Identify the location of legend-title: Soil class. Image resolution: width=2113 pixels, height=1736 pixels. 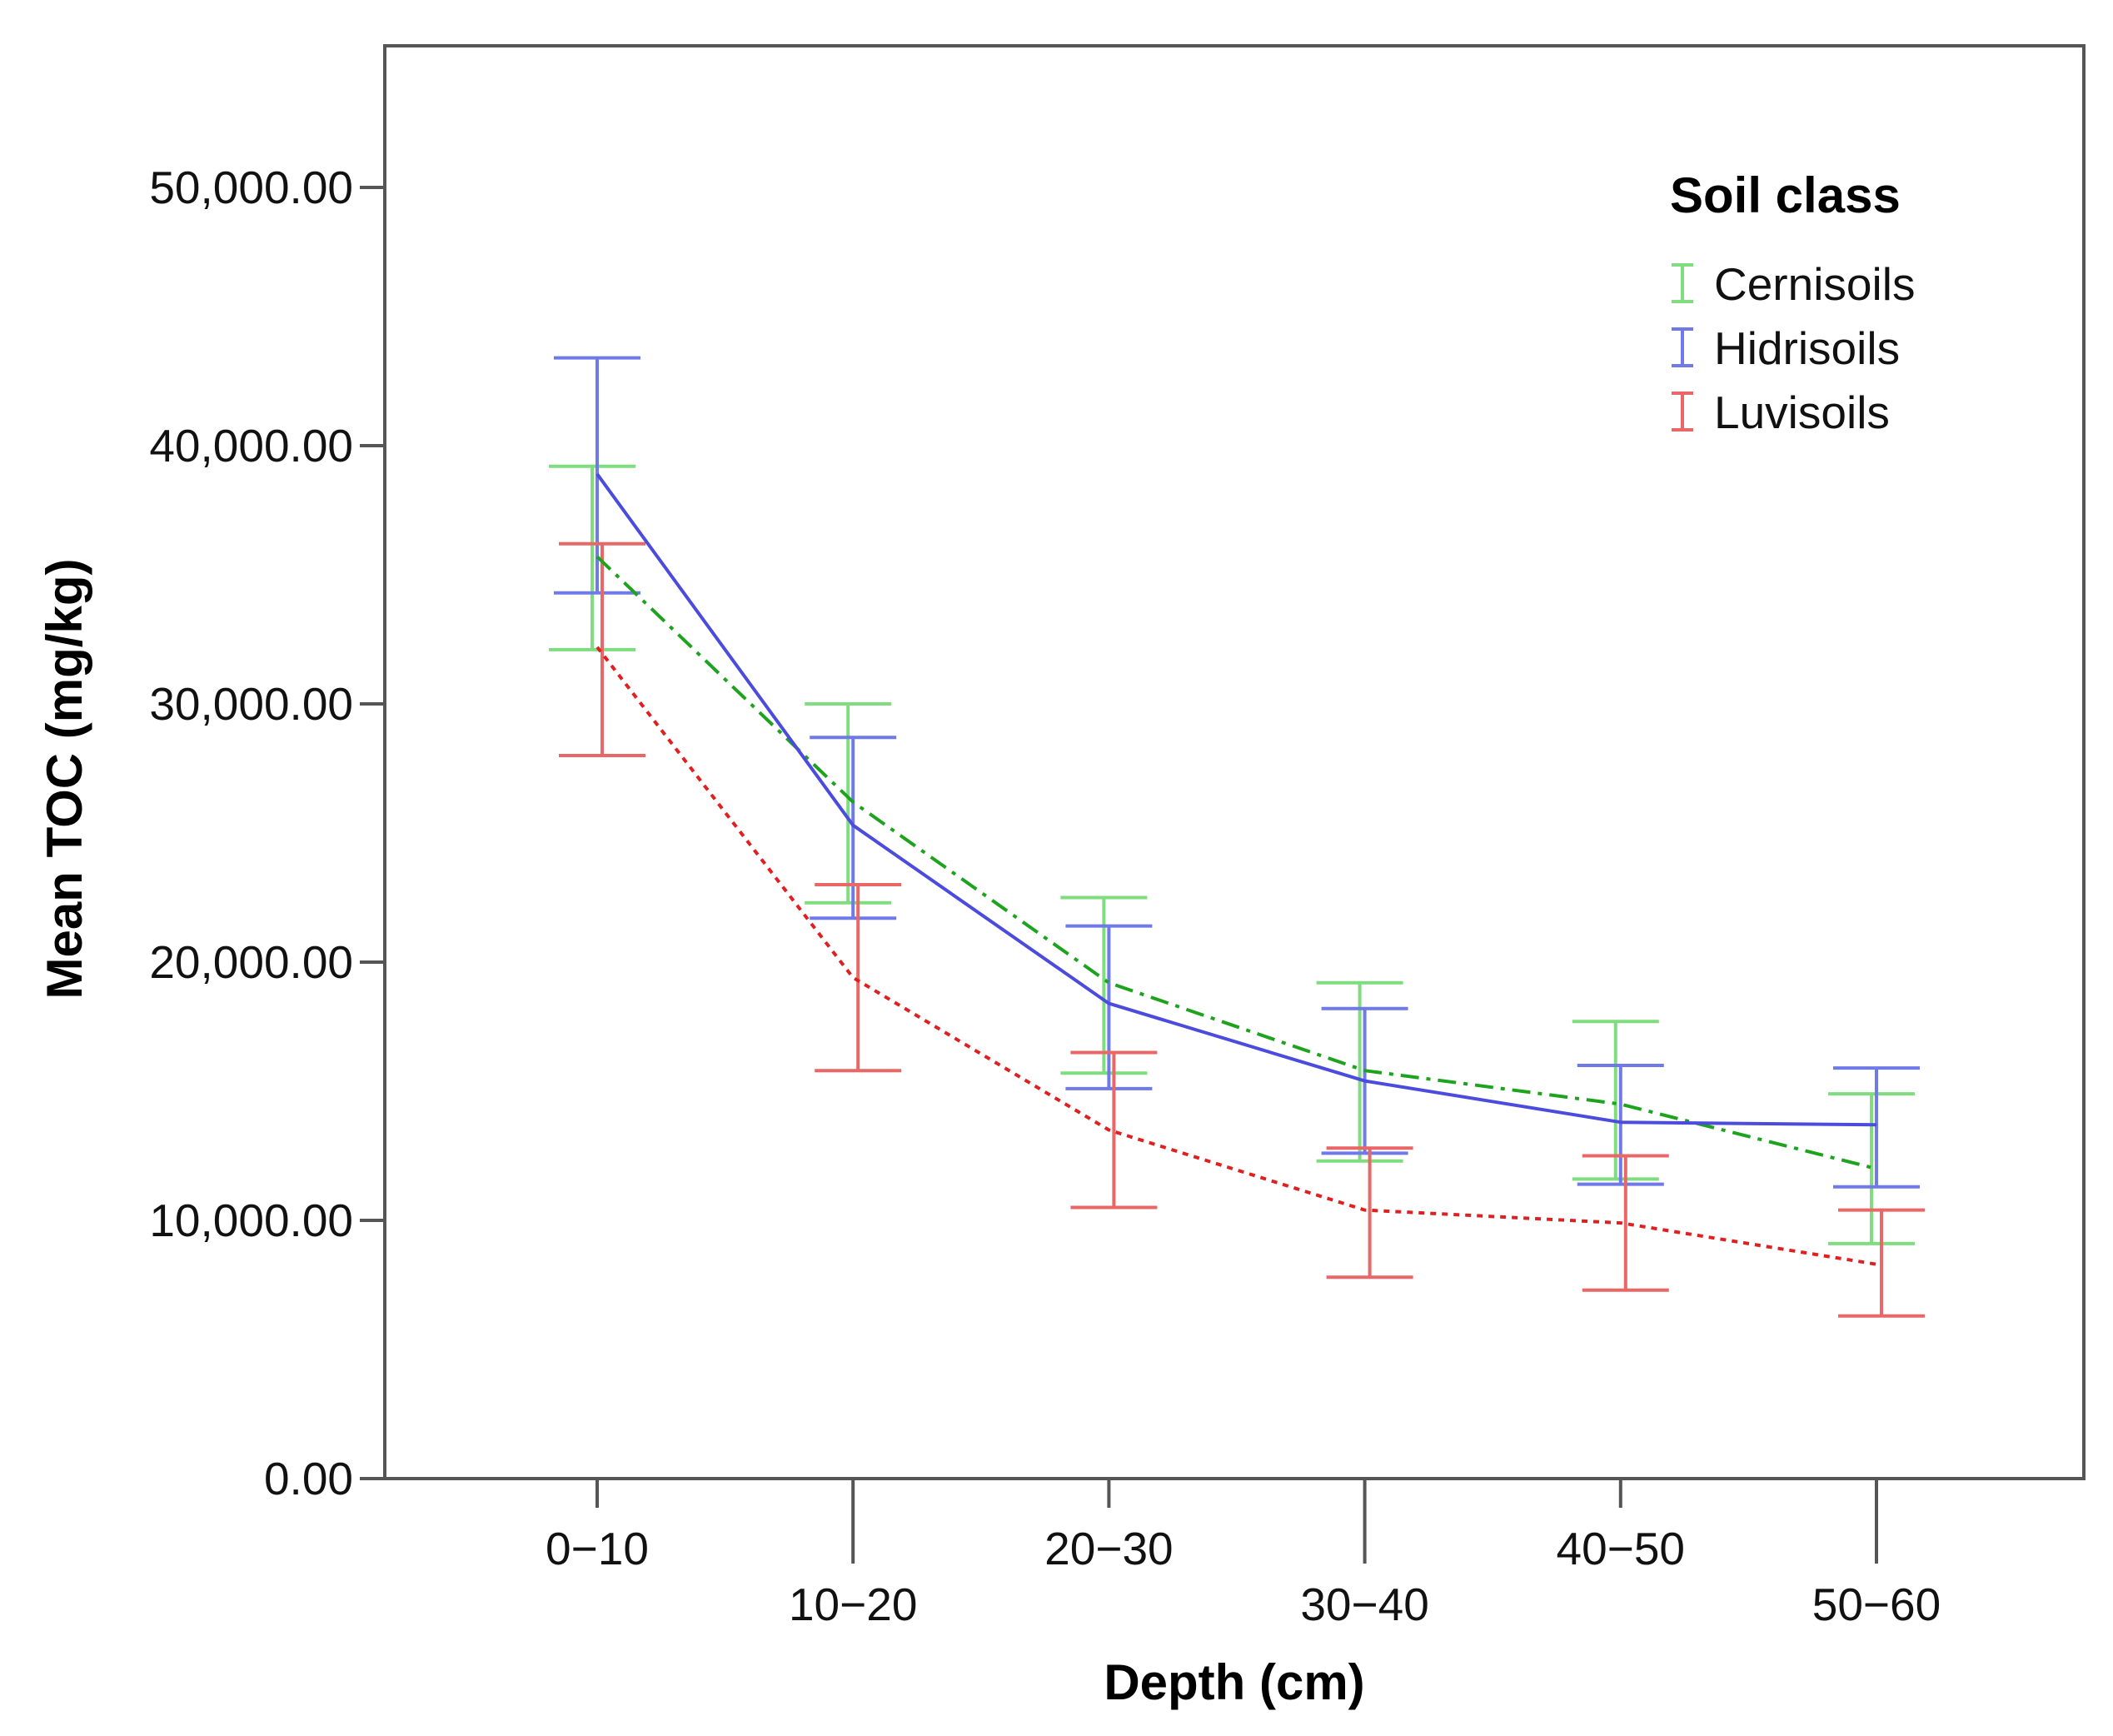
(1785, 195).